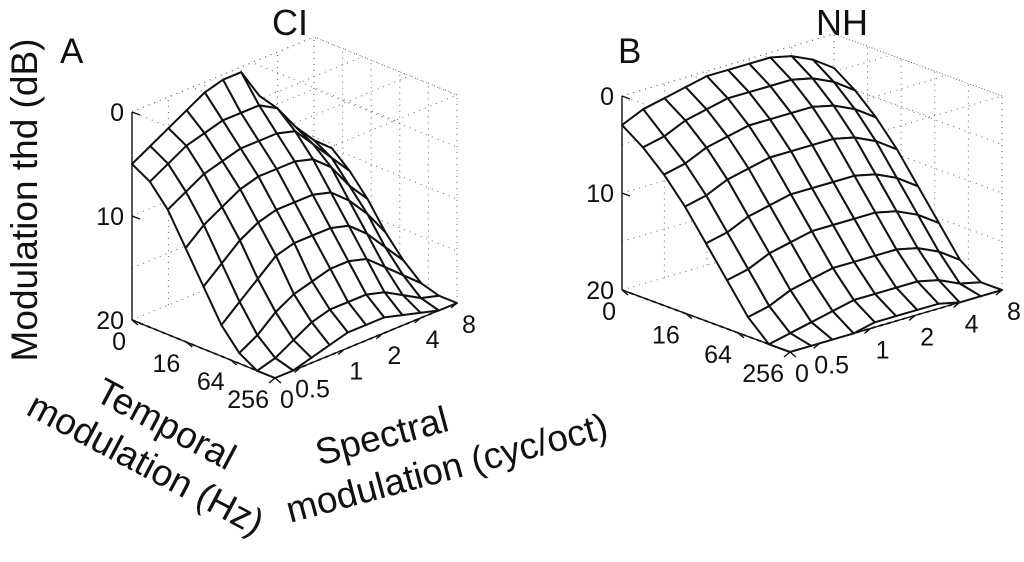 The image size is (1024, 562). I want to click on z-gridline, so click(294, 74).